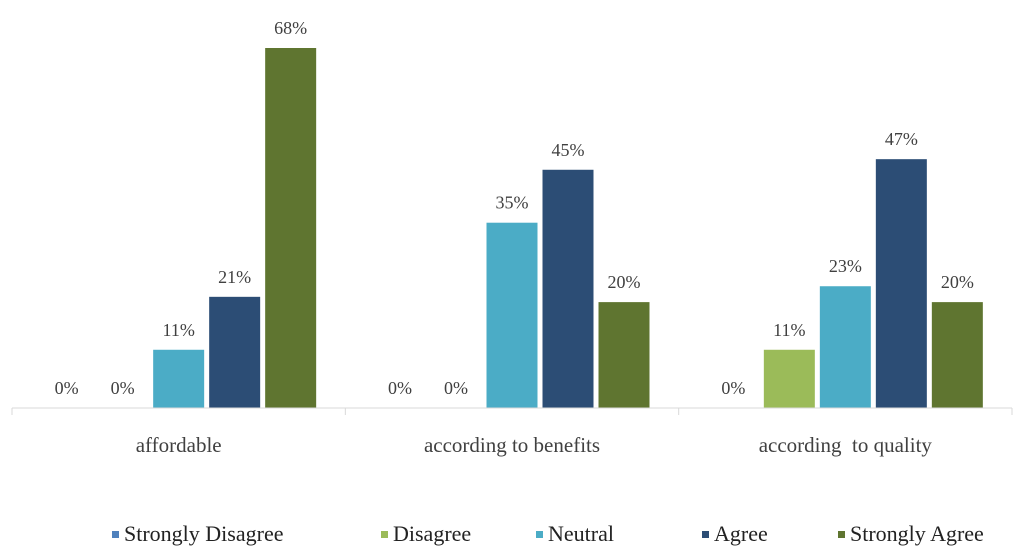 This screenshot has height=548, width=1019. What do you see at coordinates (581, 533) in the screenshot?
I see `legend-label: Neutral` at bounding box center [581, 533].